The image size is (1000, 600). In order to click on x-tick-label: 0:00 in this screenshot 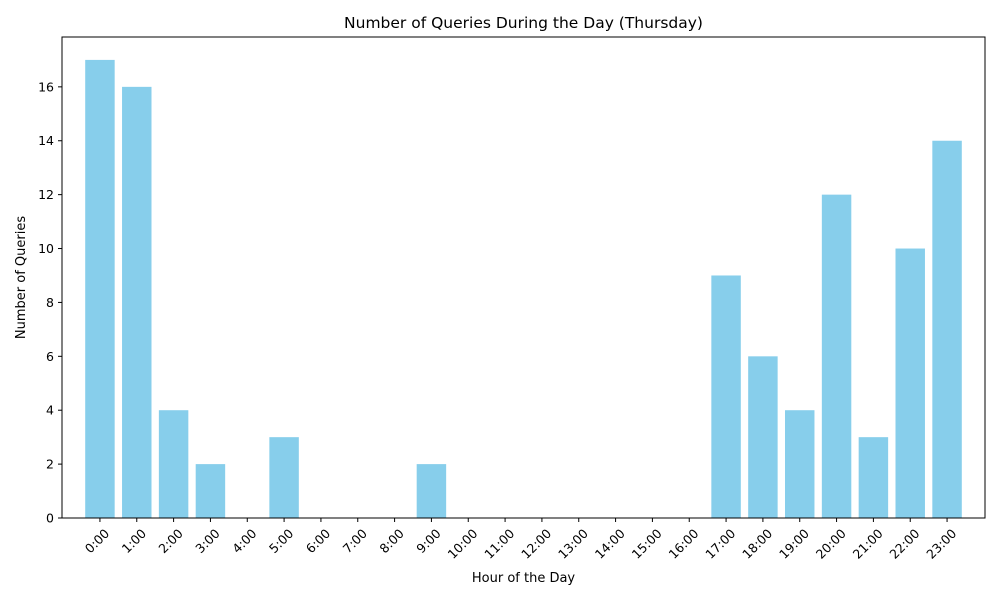, I will do `click(97, 541)`.